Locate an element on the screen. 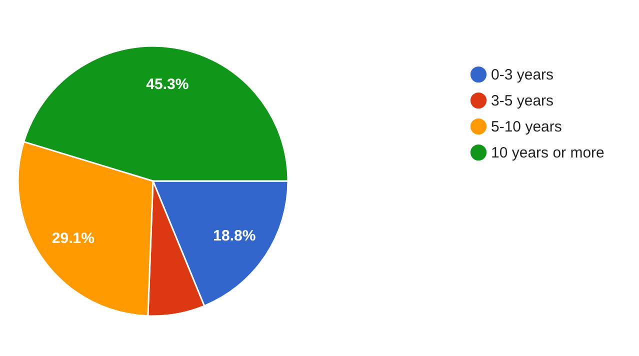 The image size is (639, 356). data-label: 18.8% is located at coordinates (234, 236).